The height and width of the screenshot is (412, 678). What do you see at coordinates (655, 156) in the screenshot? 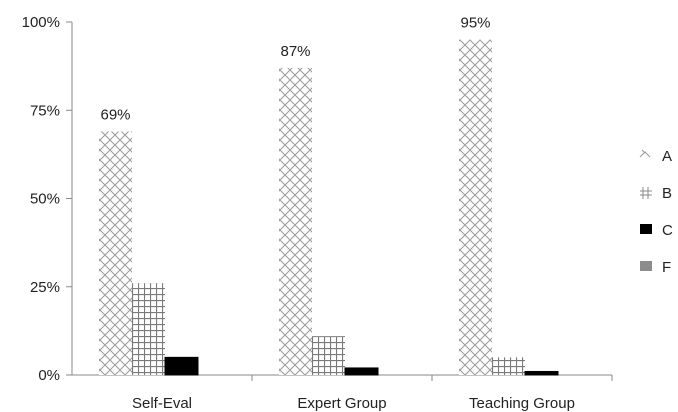
I see `legend-item-a: A` at bounding box center [655, 156].